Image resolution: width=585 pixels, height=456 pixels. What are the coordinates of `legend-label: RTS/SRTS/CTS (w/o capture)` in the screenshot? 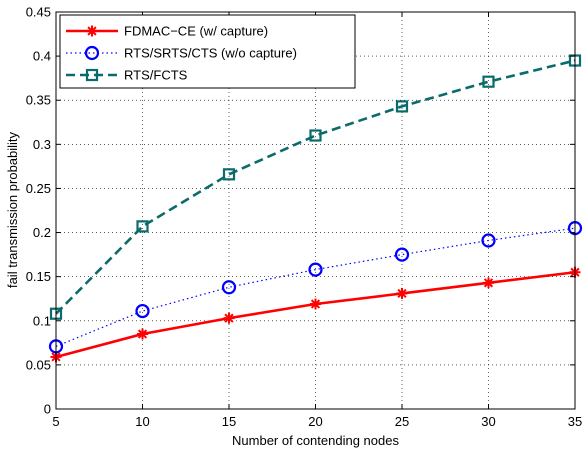 It's located at (210, 53).